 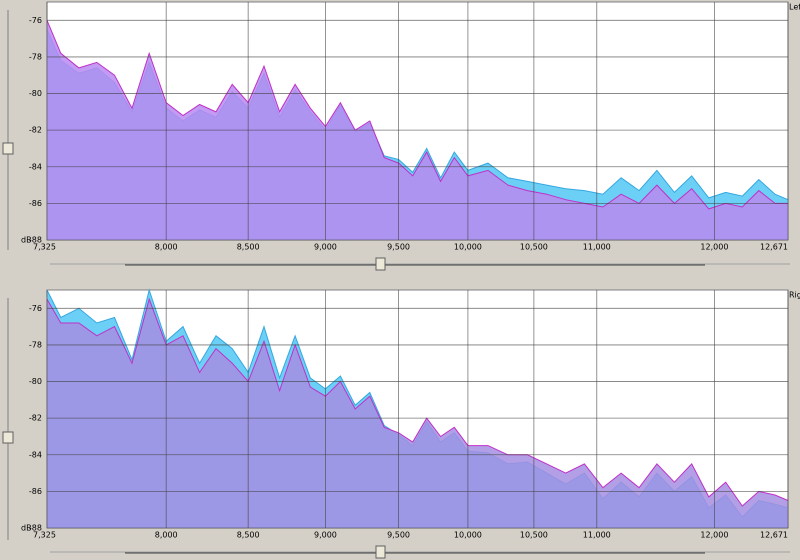 I want to click on channel-title: Right, so click(x=794, y=295).